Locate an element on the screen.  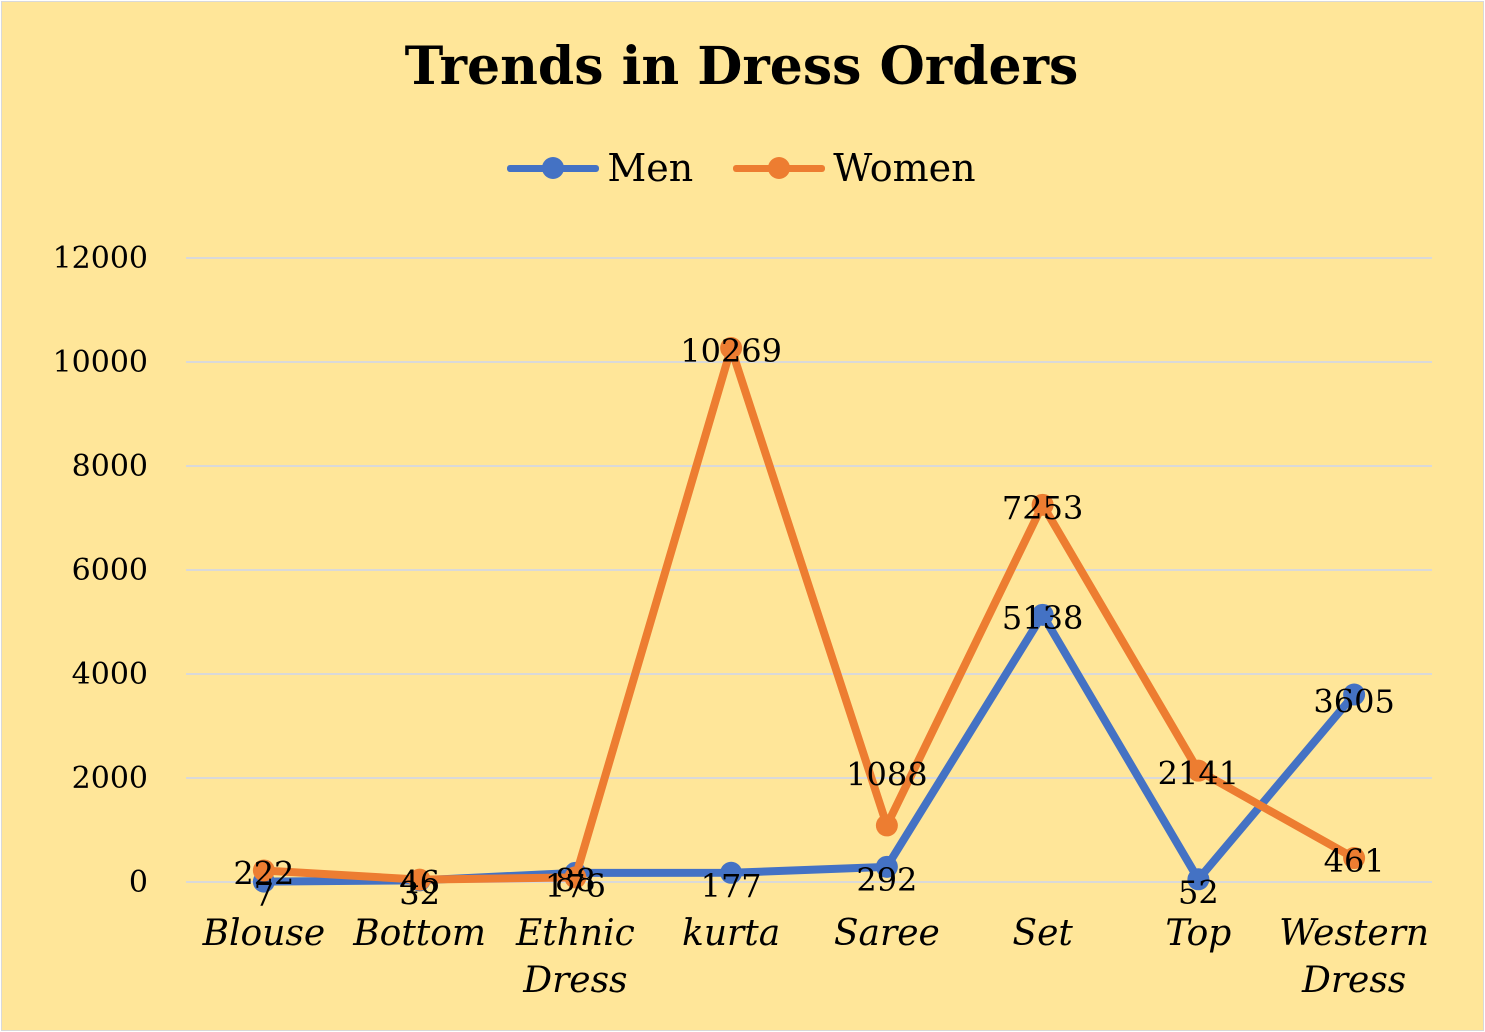
y-tick-label: 10000 is located at coordinates (100, 362).